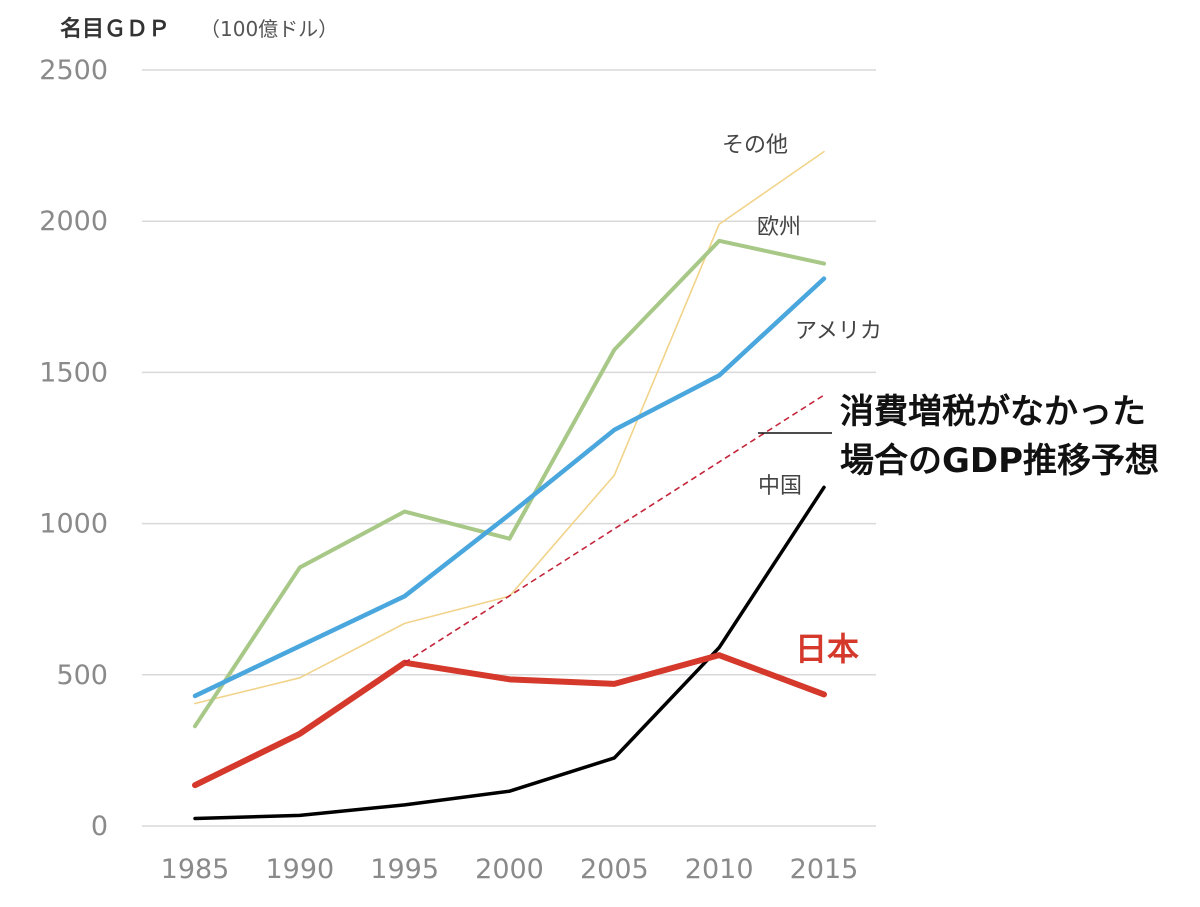 The width and height of the screenshot is (1200, 907). What do you see at coordinates (73, 221) in the screenshot?
I see `y-tick-label: 2000` at bounding box center [73, 221].